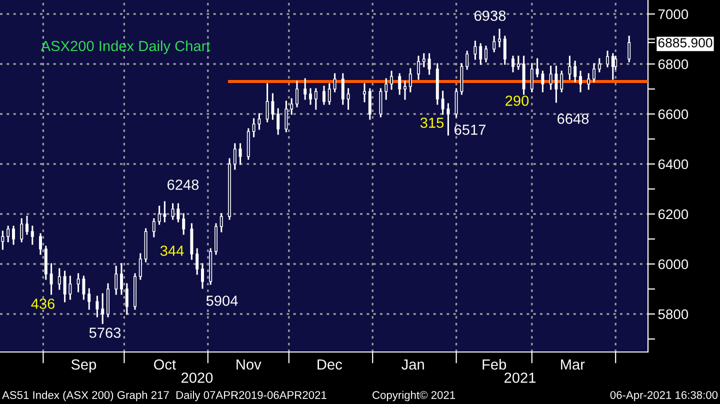 This screenshot has height=404, width=720. What do you see at coordinates (520, 377) in the screenshot?
I see `text: 2021` at bounding box center [520, 377].